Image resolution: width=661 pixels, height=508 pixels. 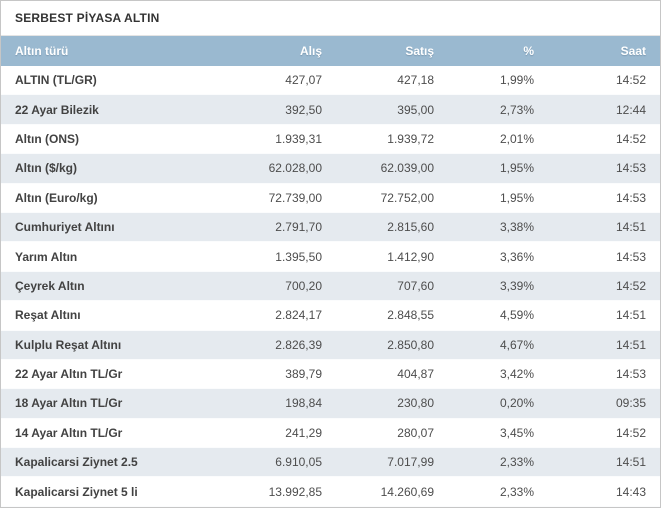 What do you see at coordinates (68, 344) in the screenshot?
I see `gold-type: Kulplu Reşat Altını` at bounding box center [68, 344].